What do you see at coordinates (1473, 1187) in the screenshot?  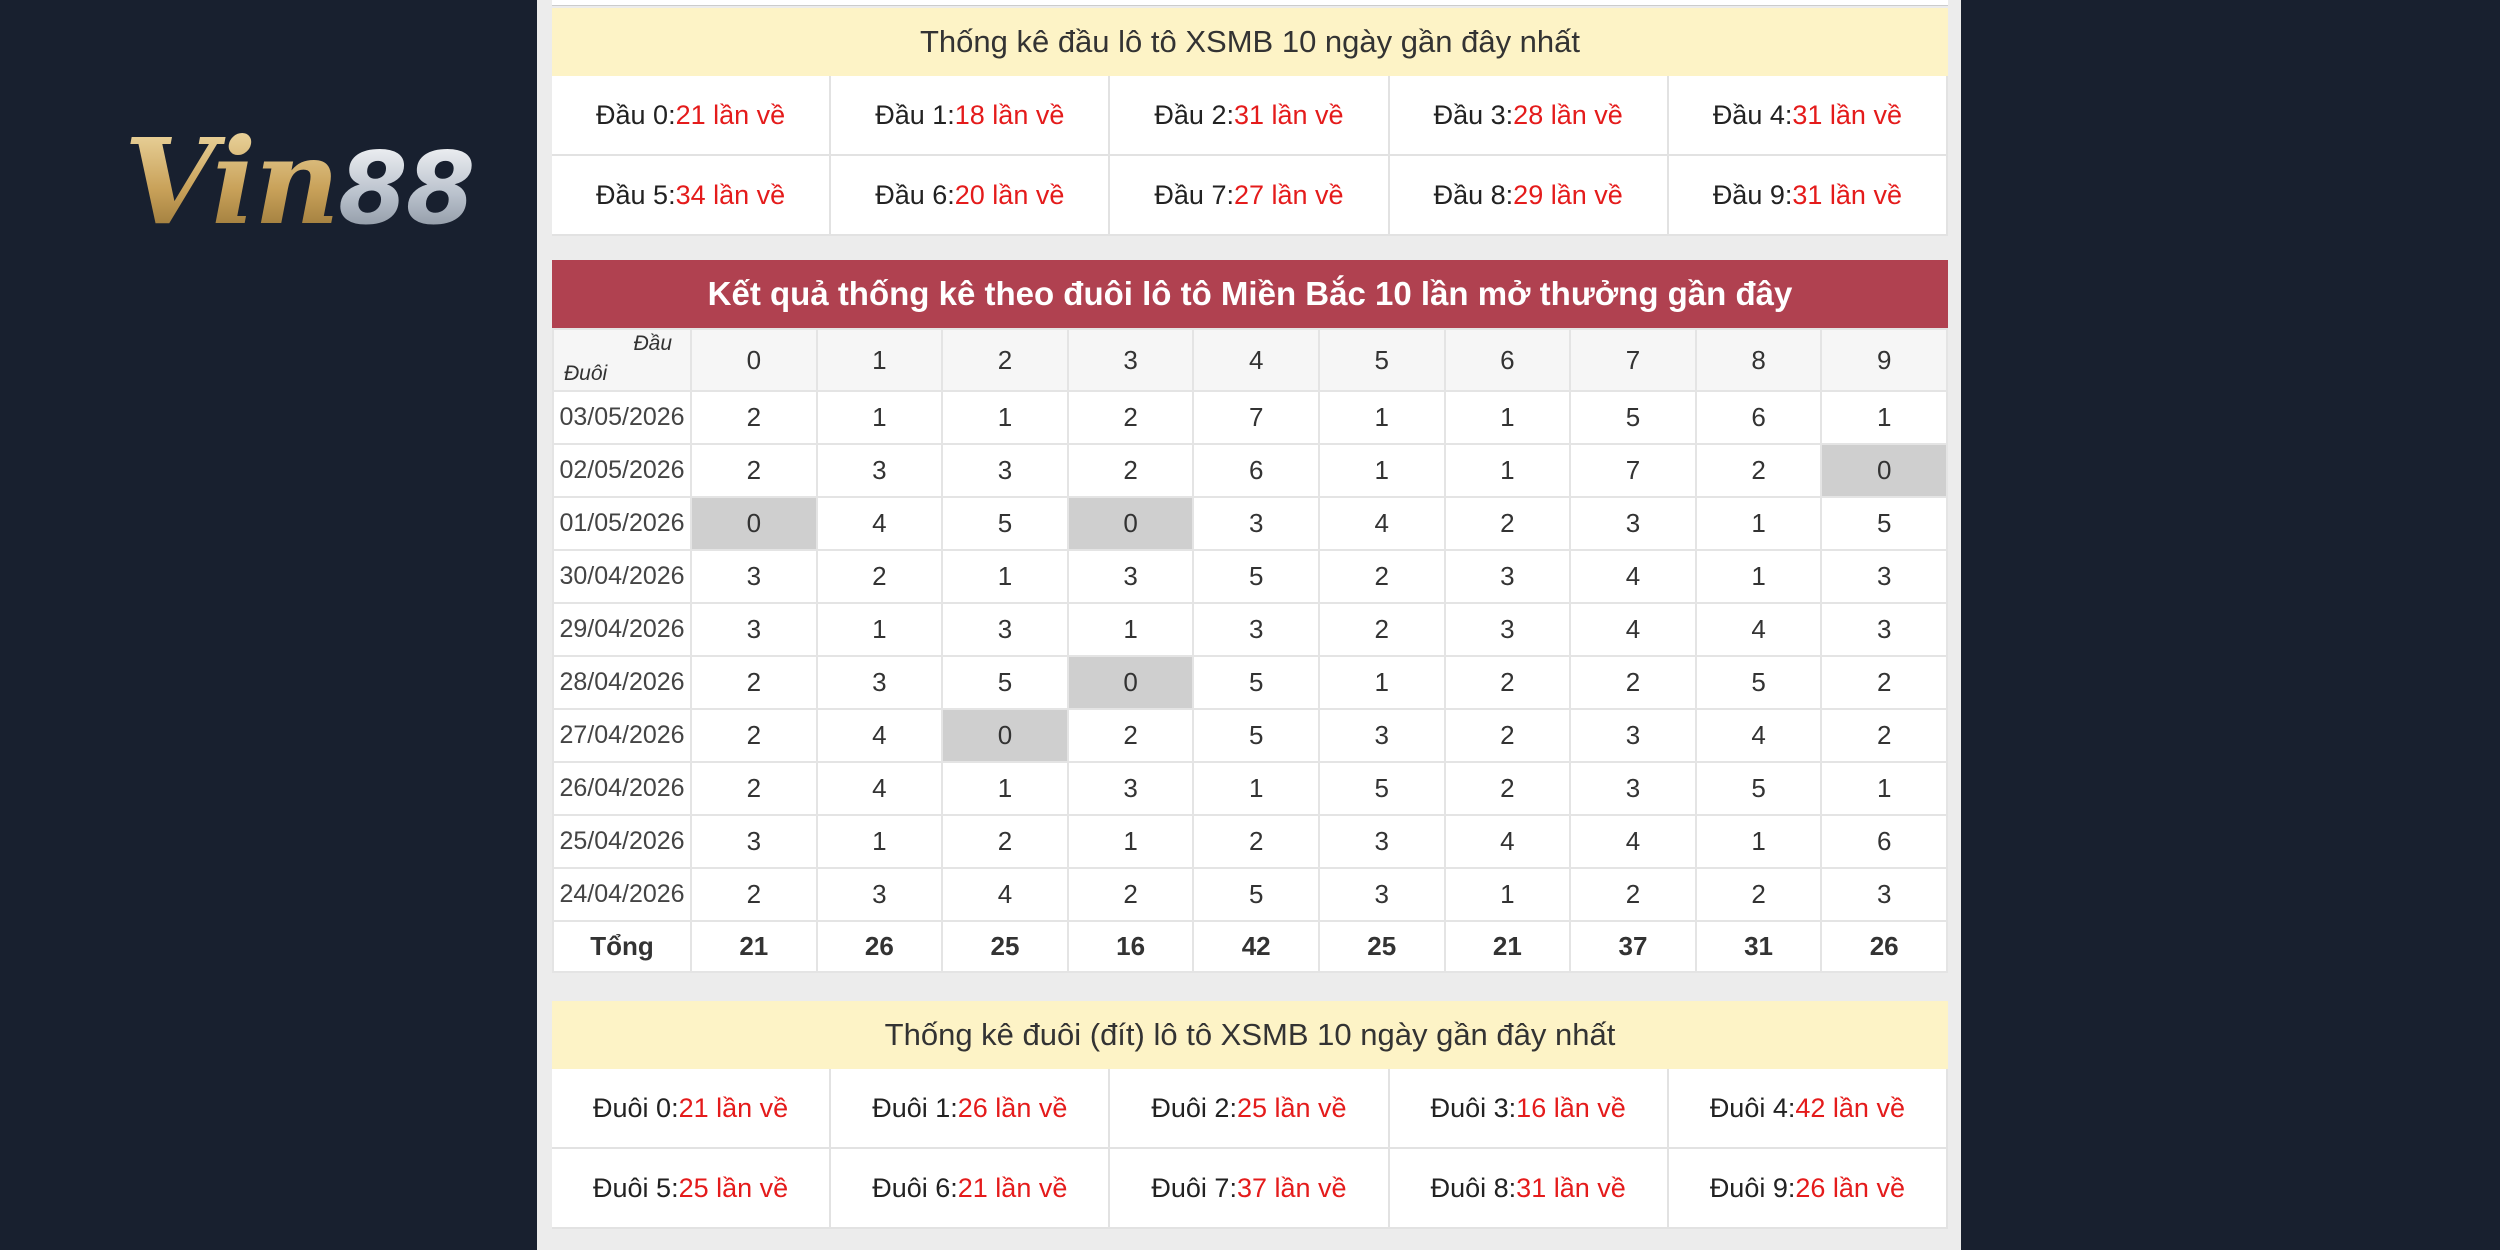 I see `stat-label: Đuôi 8:` at bounding box center [1473, 1187].